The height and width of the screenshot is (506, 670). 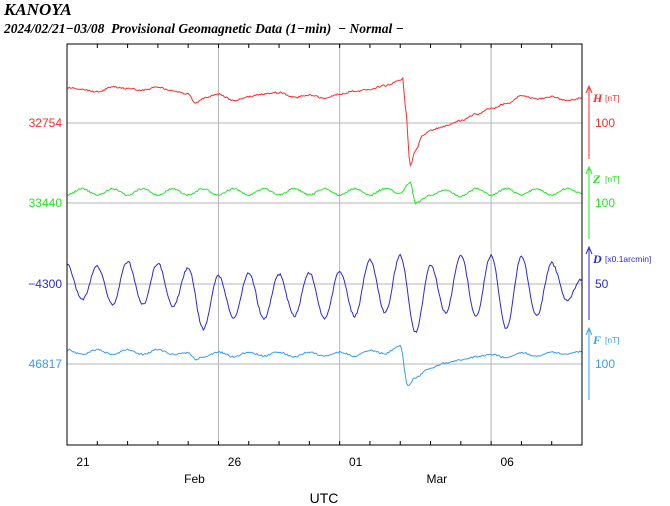 What do you see at coordinates (356, 462) in the screenshot?
I see `x-tick-label: 01` at bounding box center [356, 462].